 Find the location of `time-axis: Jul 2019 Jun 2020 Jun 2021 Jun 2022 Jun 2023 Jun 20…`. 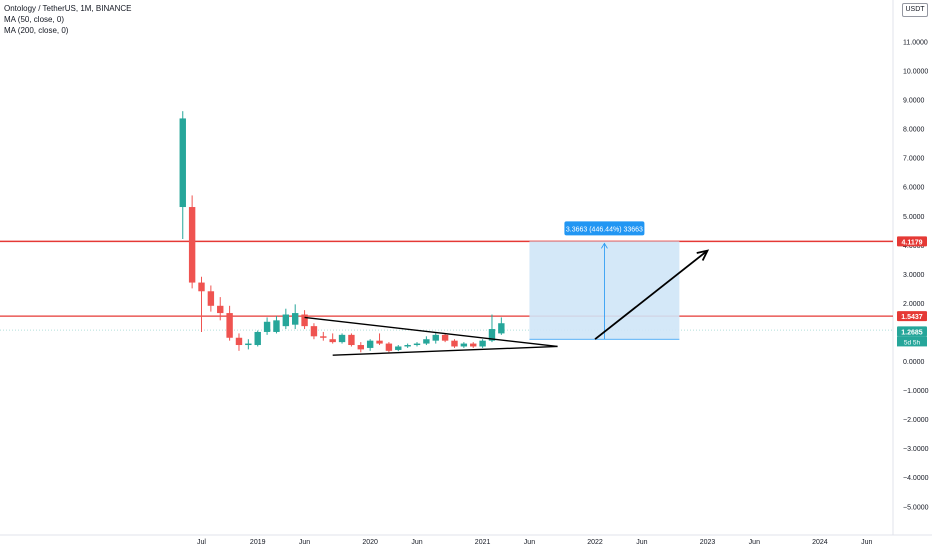

time-axis: Jul 2019 Jun 2020 Jun 2021 Jun 2022 Jun 2023 Jun 20… is located at coordinates (466, 540).